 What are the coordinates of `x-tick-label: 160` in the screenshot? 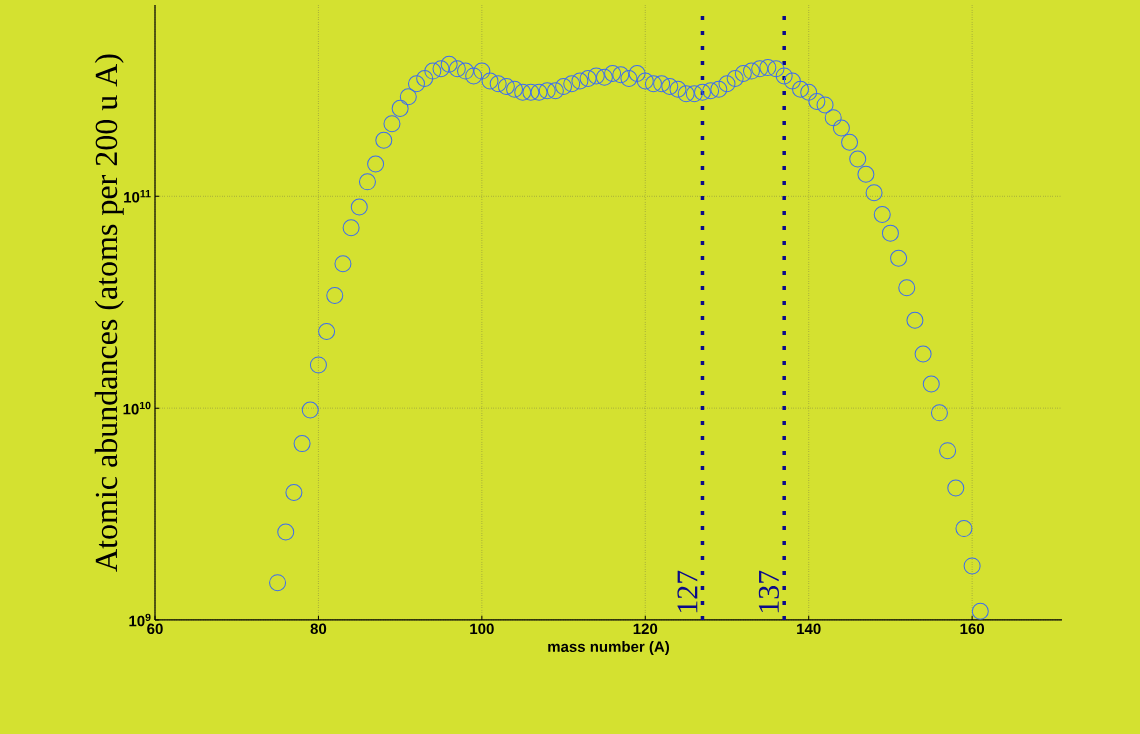 It's located at (972, 629).